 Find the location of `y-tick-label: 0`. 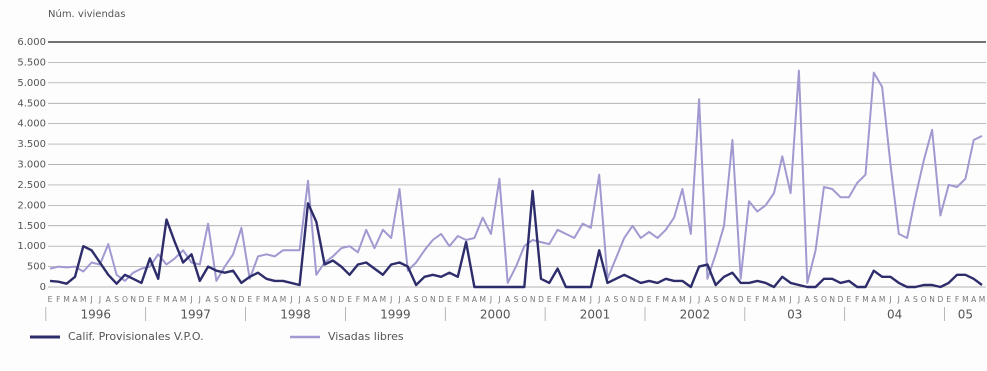

y-tick-label: 0 is located at coordinates (43, 287).